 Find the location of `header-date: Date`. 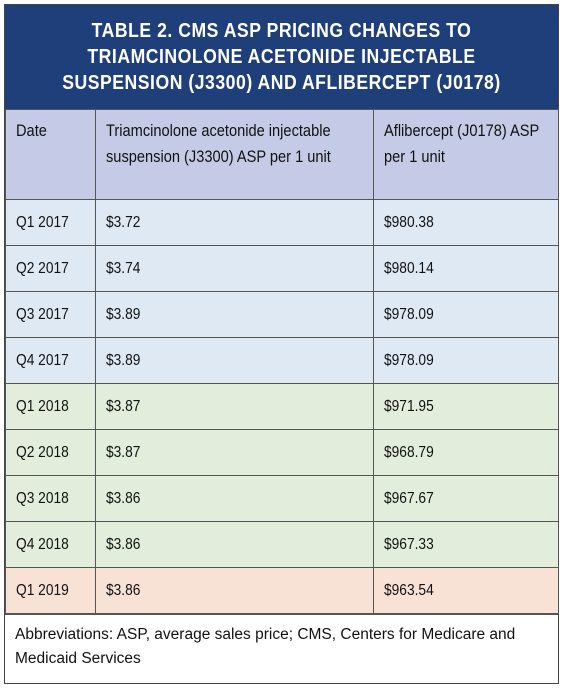

header-date: Date is located at coordinates (50, 154).